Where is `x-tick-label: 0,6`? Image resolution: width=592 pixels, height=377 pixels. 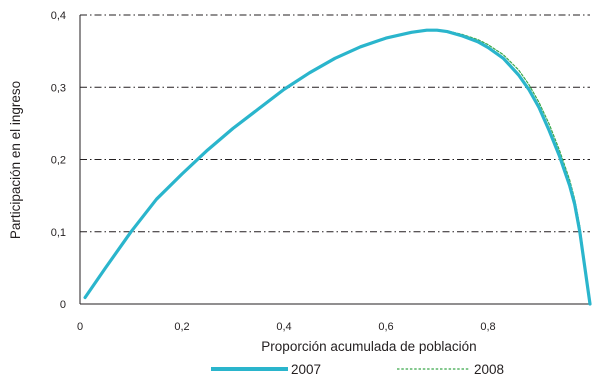 x-tick-label: 0,6 is located at coordinates (385, 327).